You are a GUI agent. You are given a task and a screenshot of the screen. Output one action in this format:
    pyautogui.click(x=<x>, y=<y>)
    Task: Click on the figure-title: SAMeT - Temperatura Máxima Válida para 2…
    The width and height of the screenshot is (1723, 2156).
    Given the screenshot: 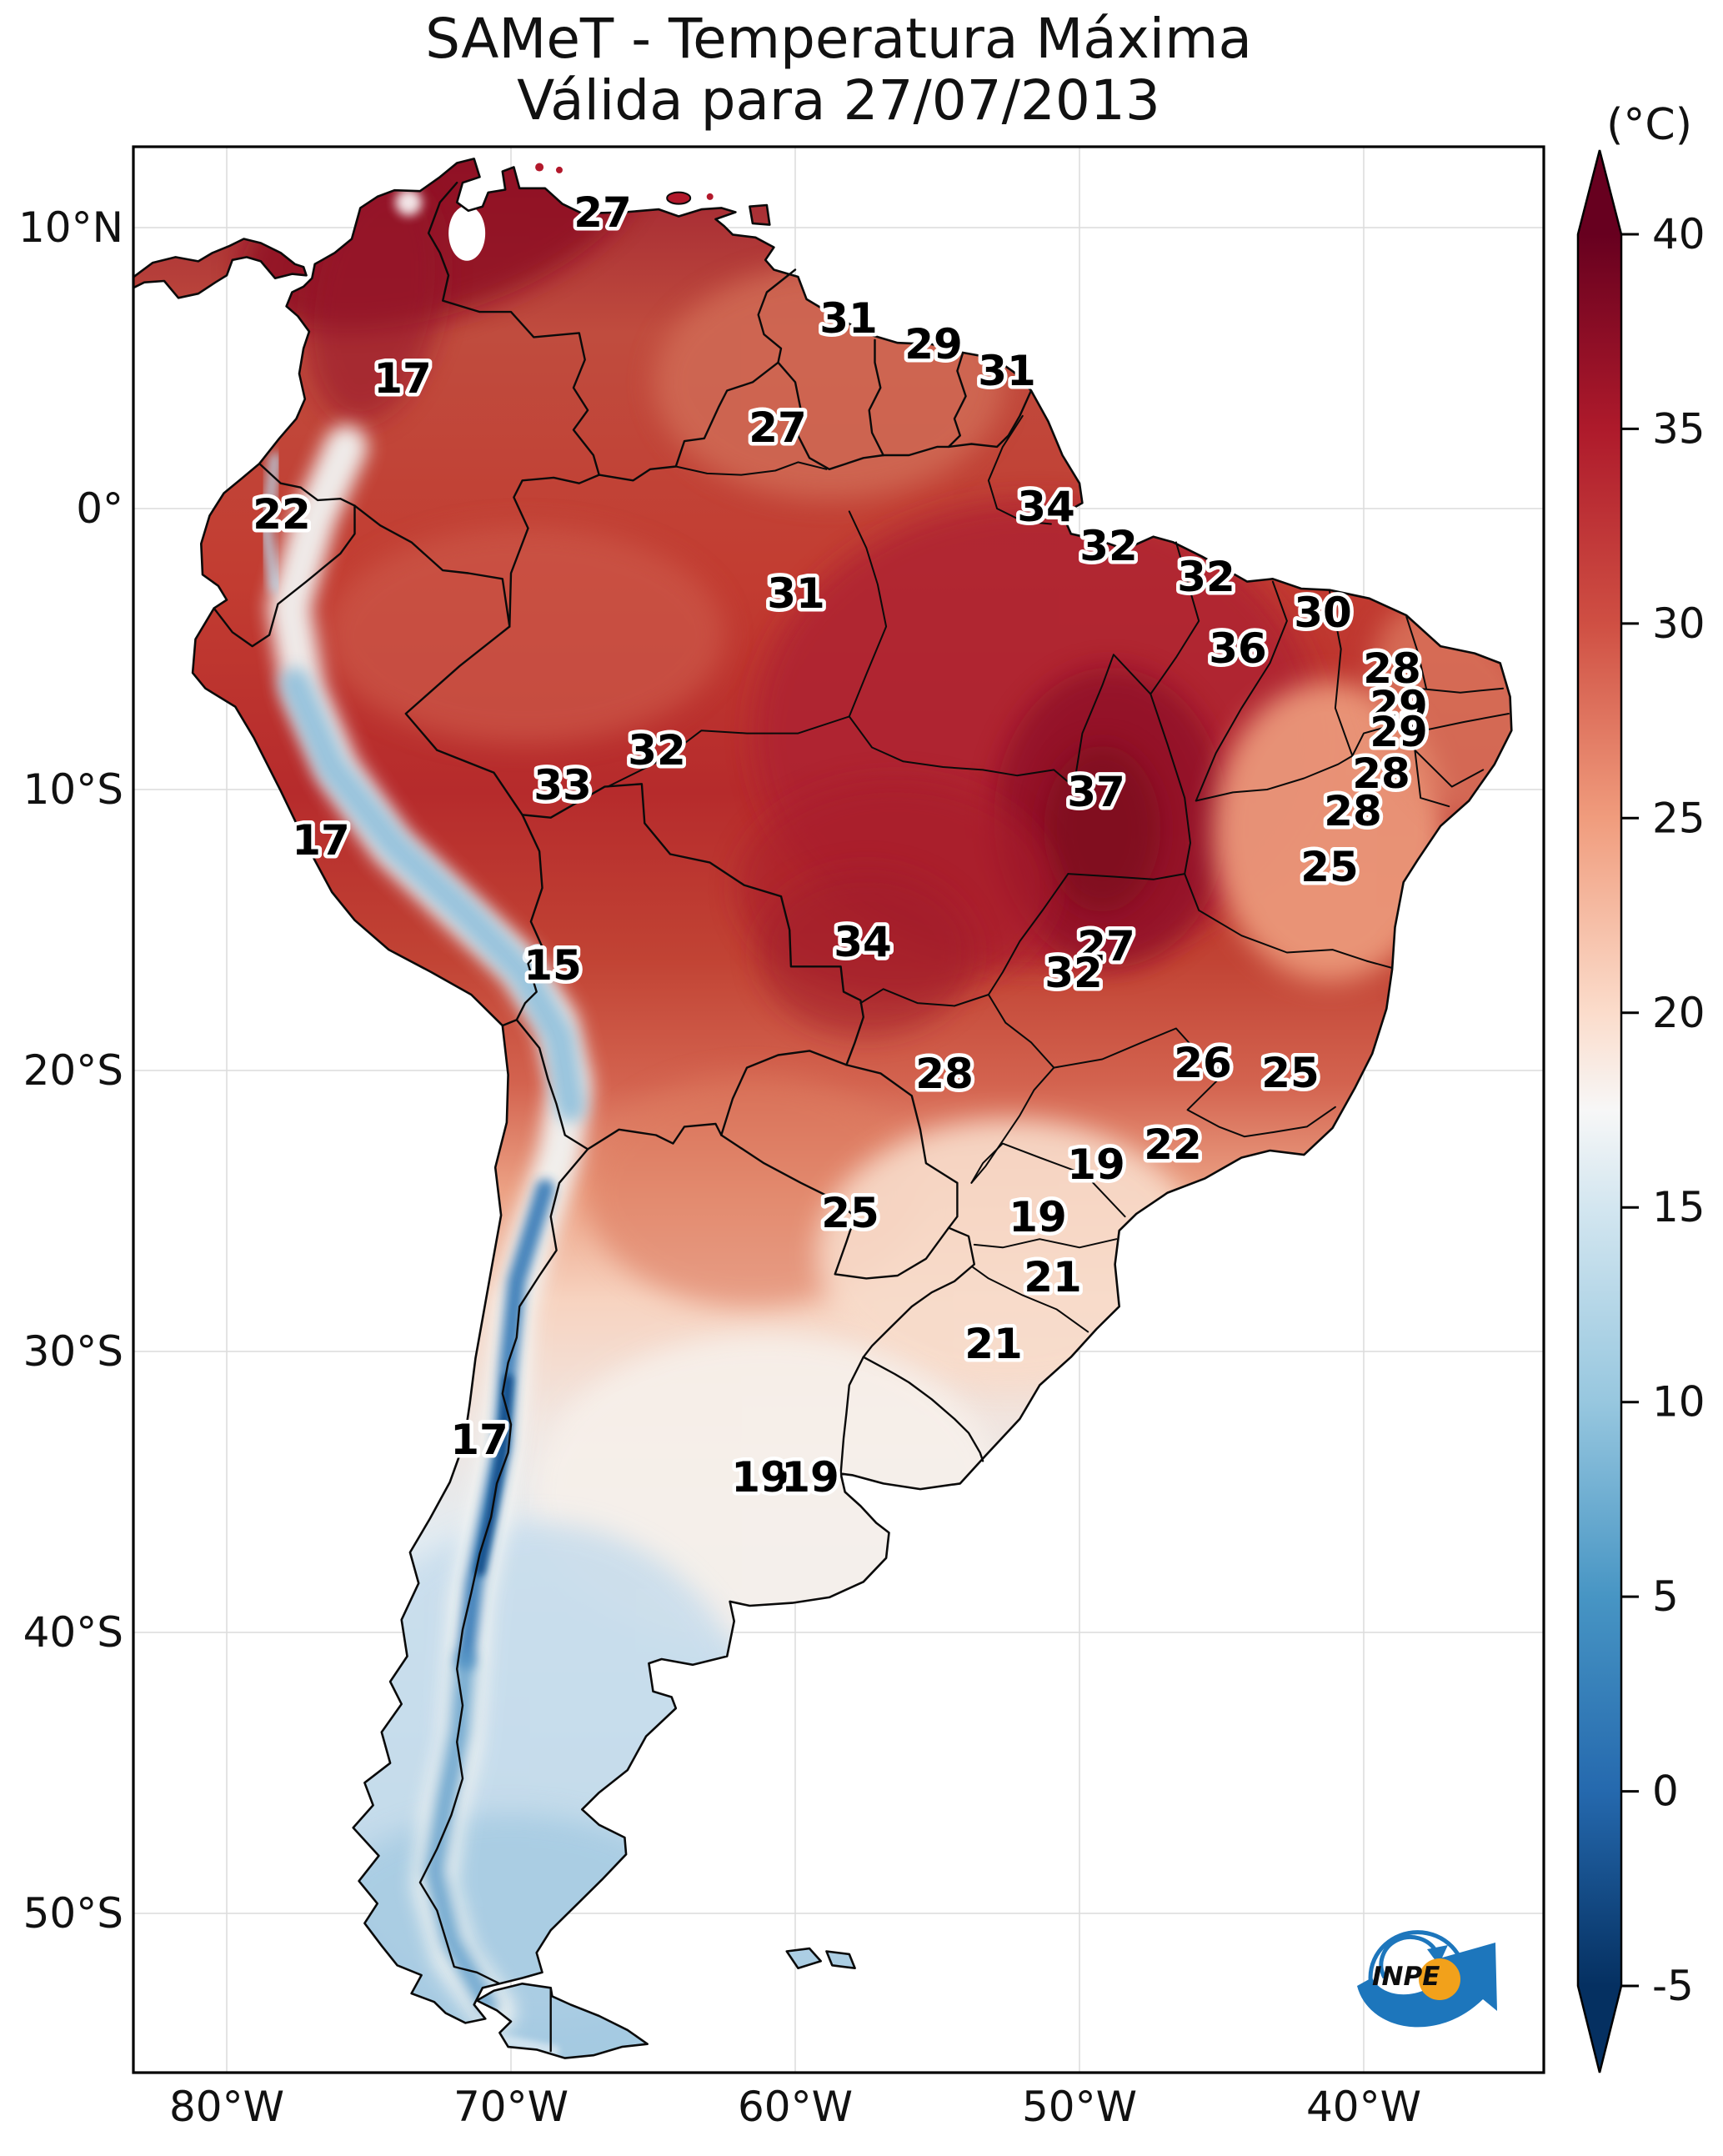 What is the action you would take?
    pyautogui.click(x=838, y=70)
    